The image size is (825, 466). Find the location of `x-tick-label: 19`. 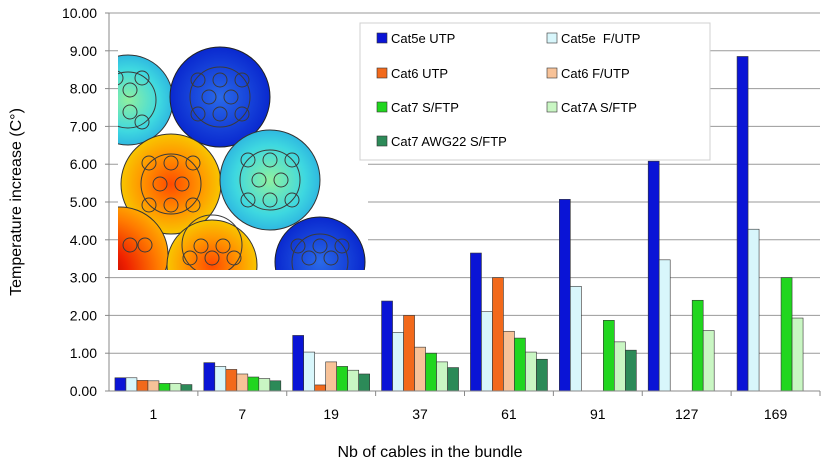

x-tick-label: 19 is located at coordinates (331, 414).